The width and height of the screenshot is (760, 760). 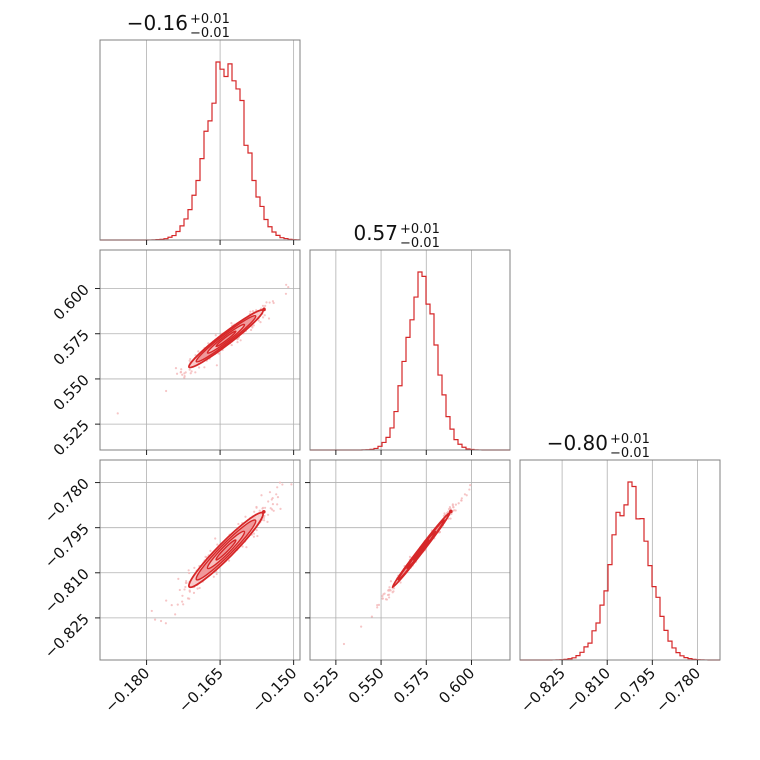 I want to click on x-tick-label-0-2: −0.150, so click(x=274, y=690).